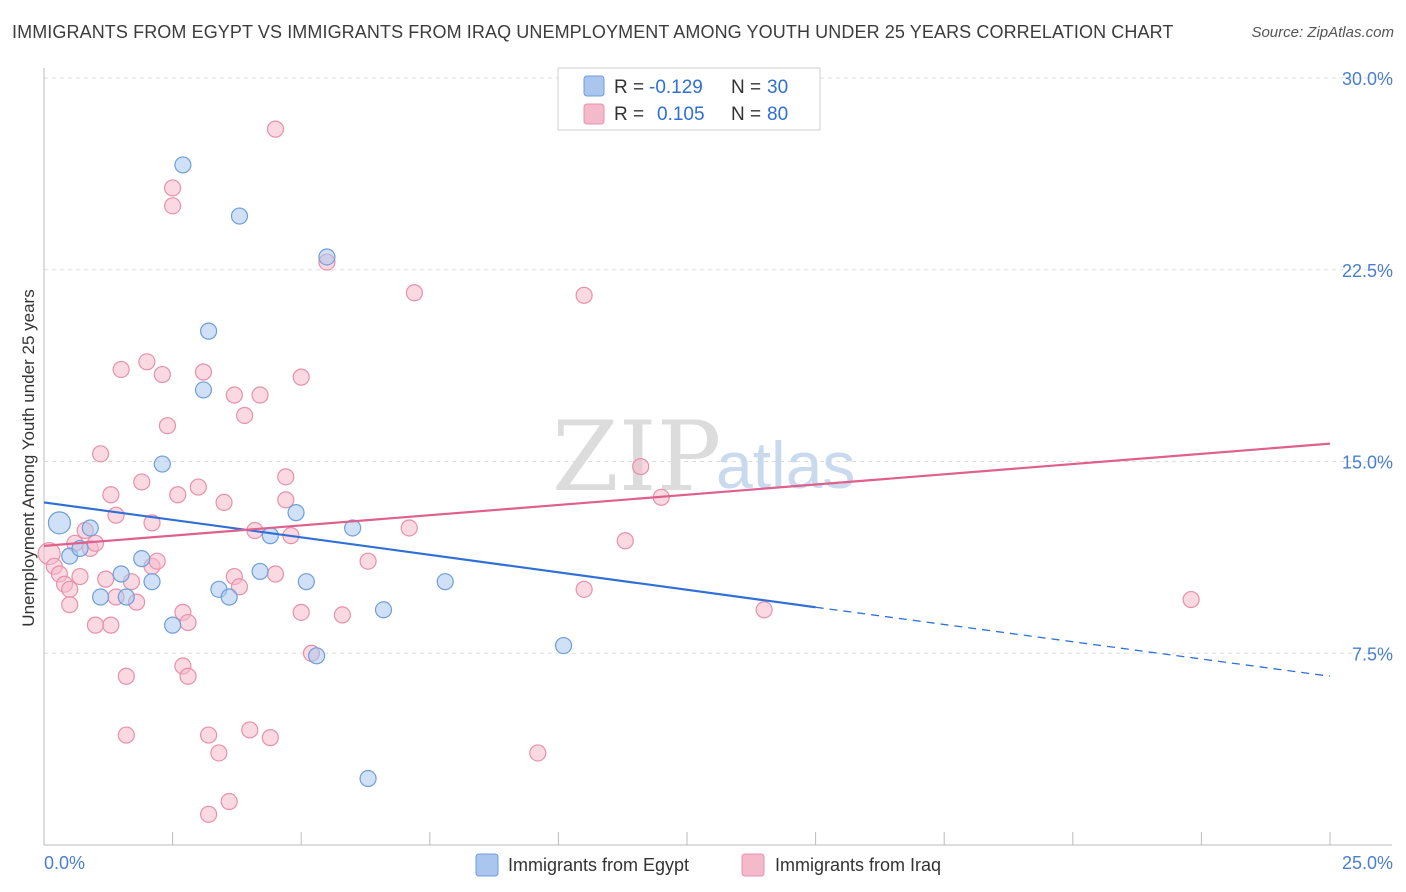 The width and height of the screenshot is (1406, 892). What do you see at coordinates (429, 555) in the screenshot?
I see `egypt-trend-line` at bounding box center [429, 555].